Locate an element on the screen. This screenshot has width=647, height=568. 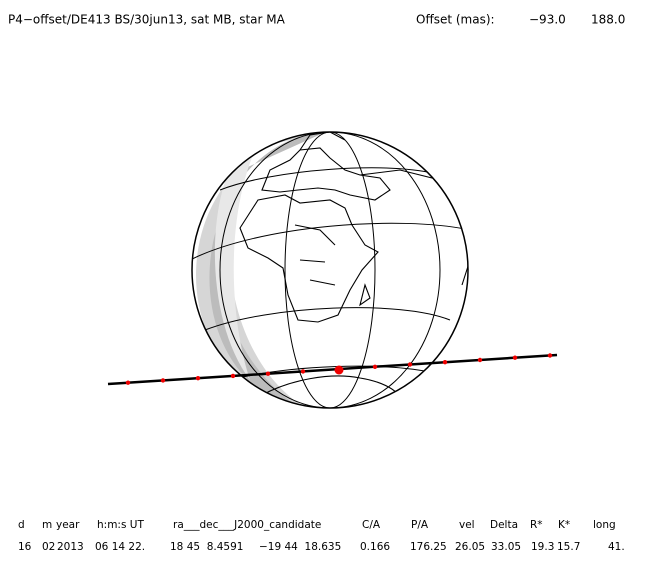
night-shading is located at coordinates (262, 270).